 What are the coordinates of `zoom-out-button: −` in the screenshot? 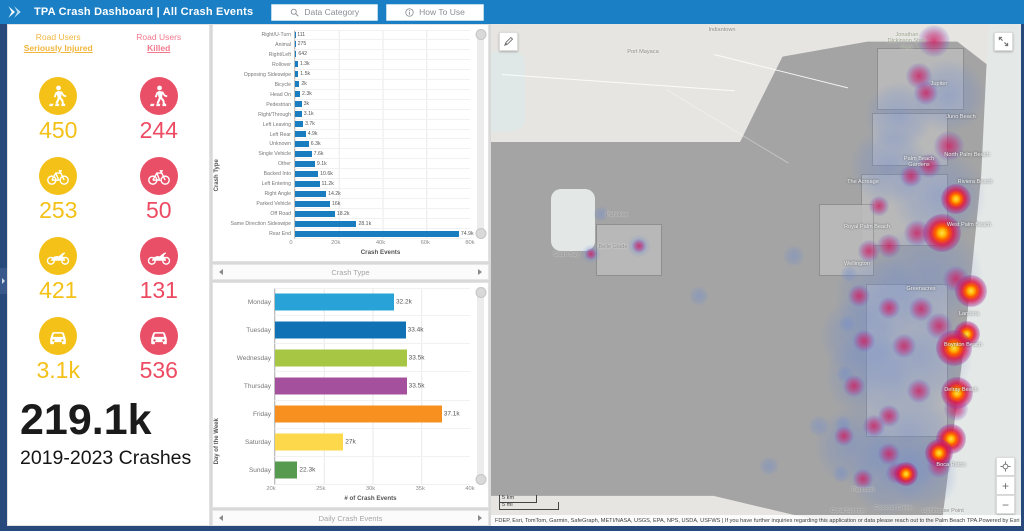 It's located at (1005, 504).